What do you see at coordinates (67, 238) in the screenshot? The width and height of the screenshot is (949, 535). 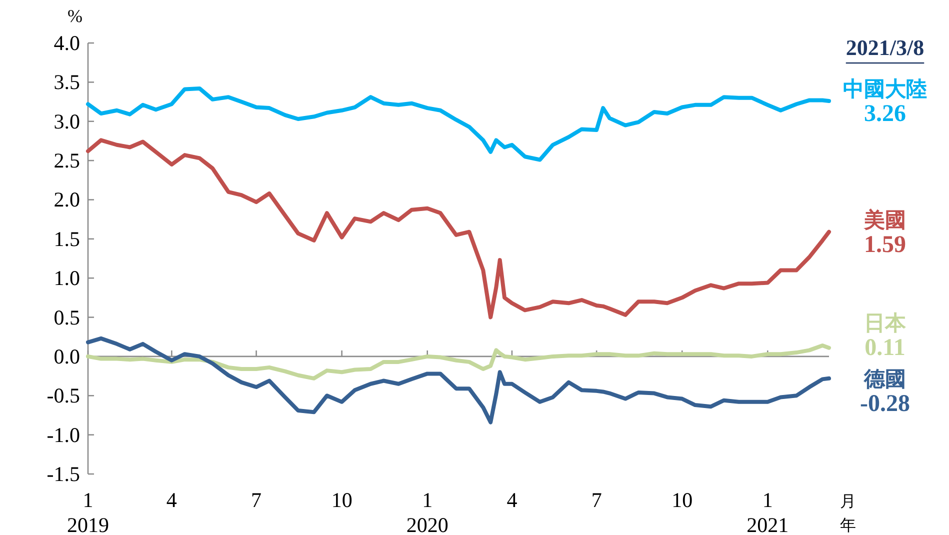 I see `y-tick-label: 1.5` at bounding box center [67, 238].